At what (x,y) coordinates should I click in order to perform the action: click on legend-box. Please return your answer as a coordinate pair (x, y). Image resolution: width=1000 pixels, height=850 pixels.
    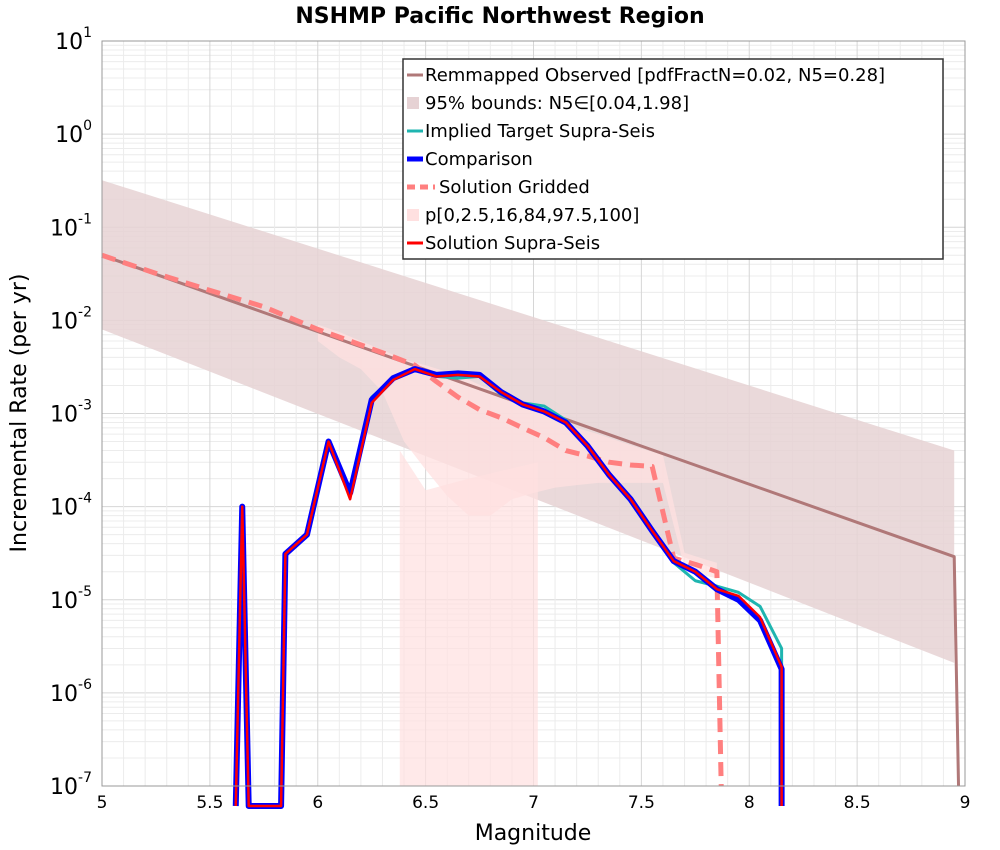
    Looking at the image, I should click on (673, 159).